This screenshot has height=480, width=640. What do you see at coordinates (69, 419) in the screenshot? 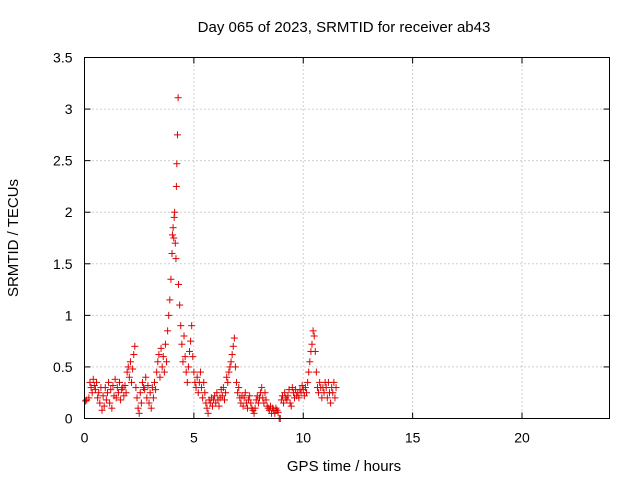
I see `y-tick-label: 0` at bounding box center [69, 419].